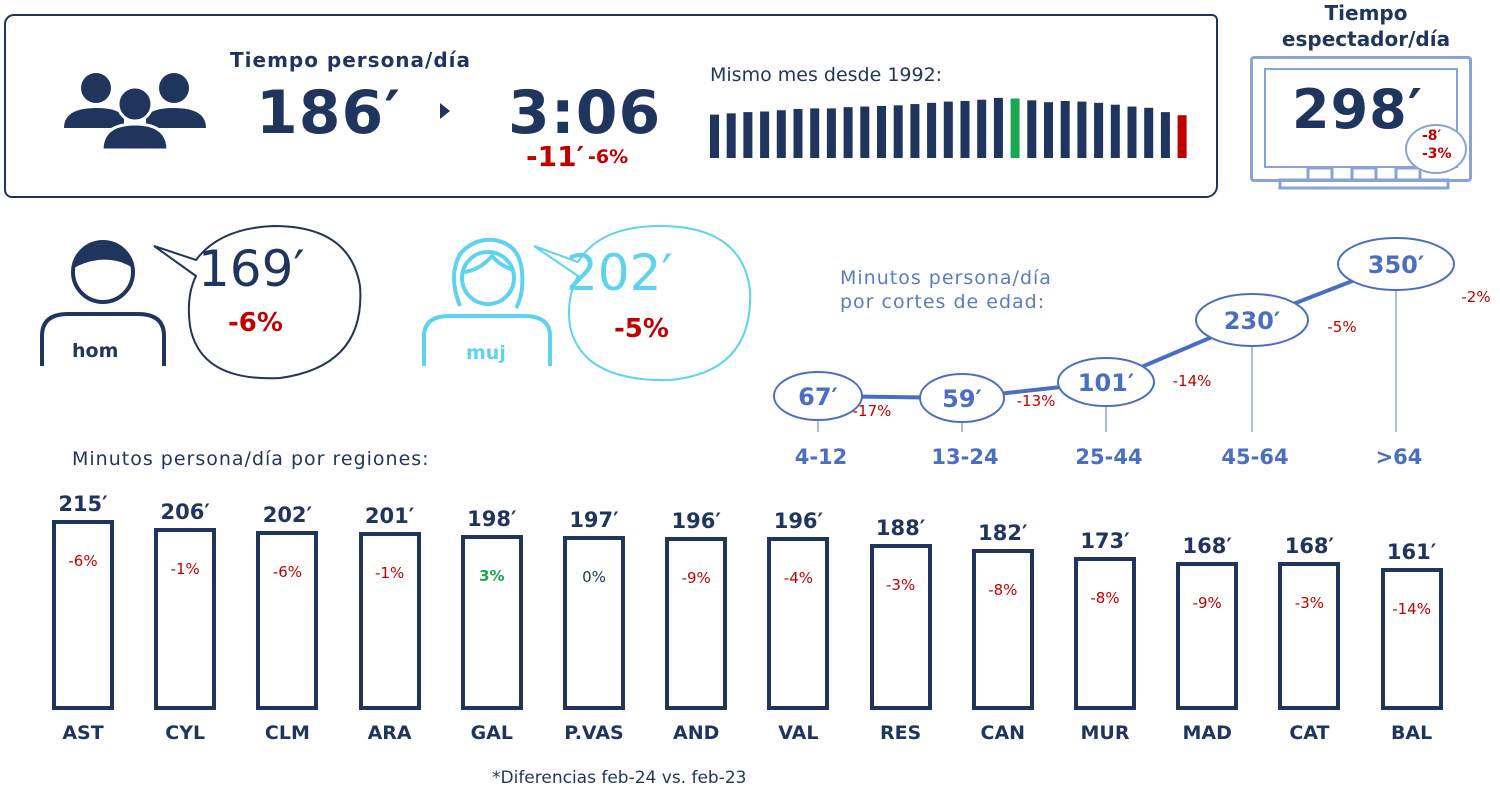  I want to click on region-pct-label: -14%, so click(1411, 608).